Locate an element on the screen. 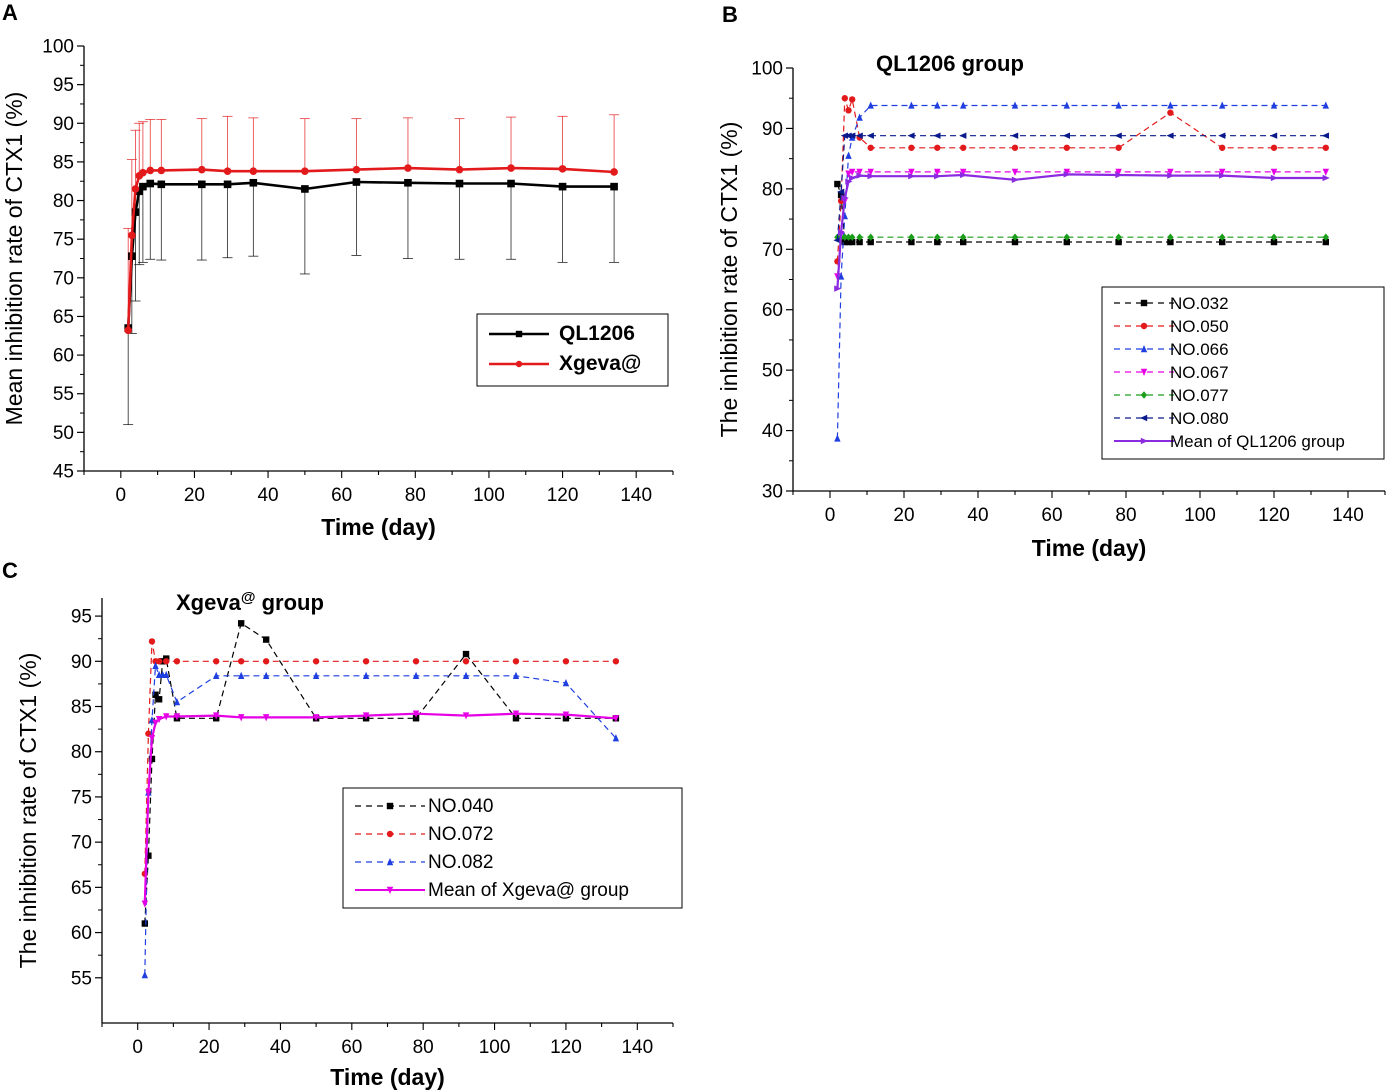 The image size is (1387, 1091). legend-box is located at coordinates (572, 350).